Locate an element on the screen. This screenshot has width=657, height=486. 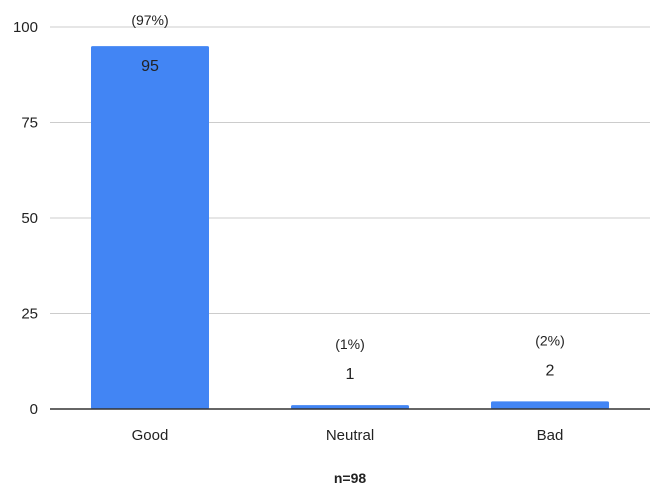
value-label-neutral: 1 is located at coordinates (350, 374).